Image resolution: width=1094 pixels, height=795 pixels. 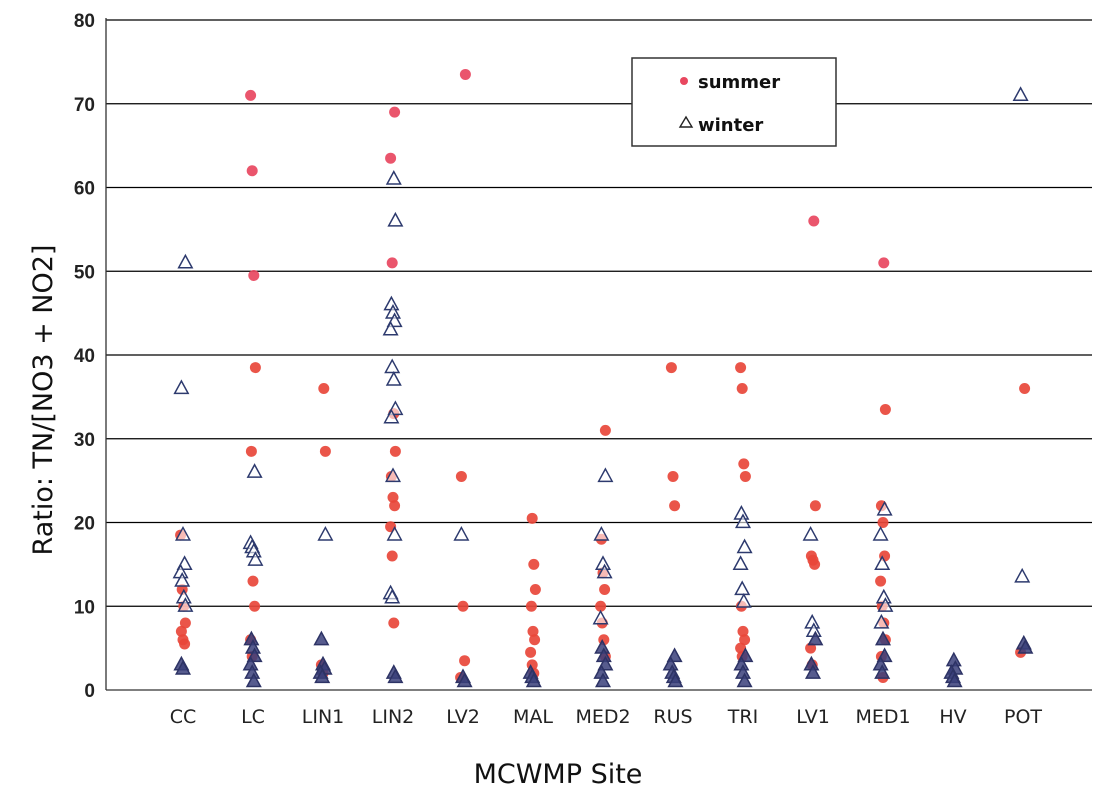 What do you see at coordinates (183, 717) in the screenshot?
I see `x-tick-label: CC` at bounding box center [183, 717].